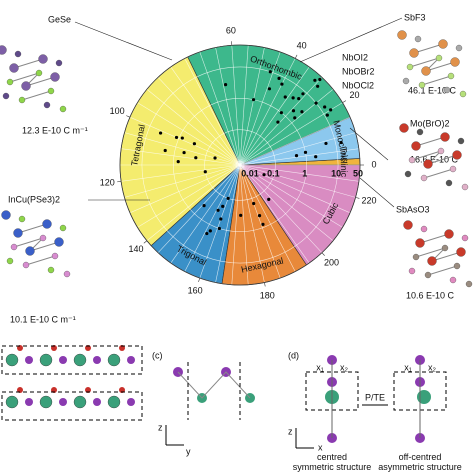  What do you see at coordinates (188, 451) in the screenshot?
I see `axis-label: y` at bounding box center [188, 451].